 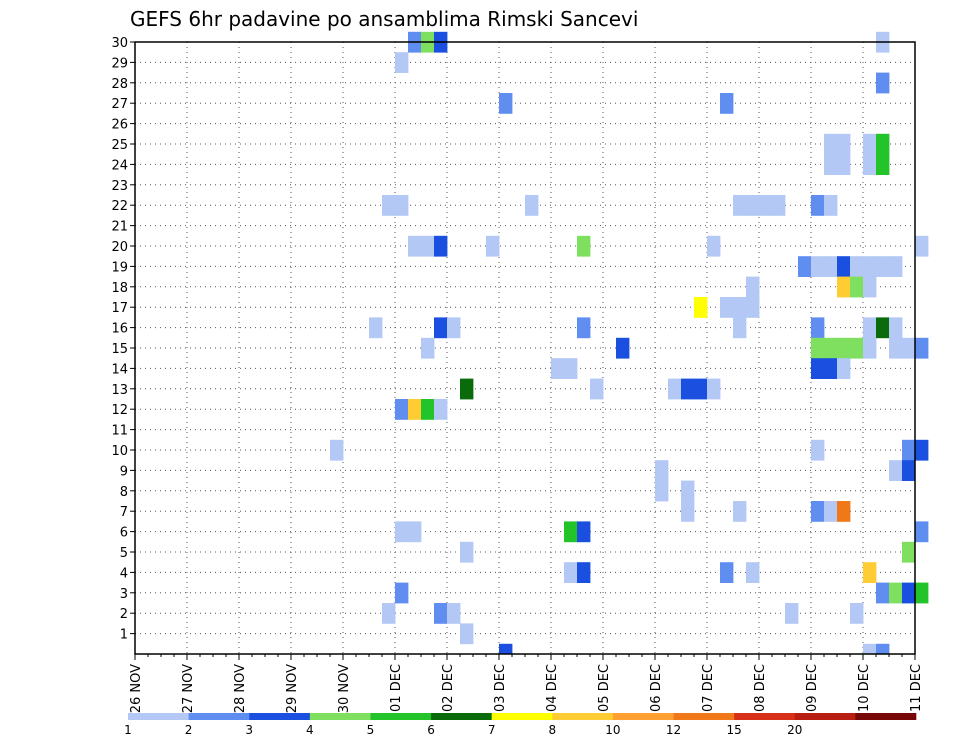 What do you see at coordinates (371, 730) in the screenshot?
I see `colorbar-label: 5` at bounding box center [371, 730].